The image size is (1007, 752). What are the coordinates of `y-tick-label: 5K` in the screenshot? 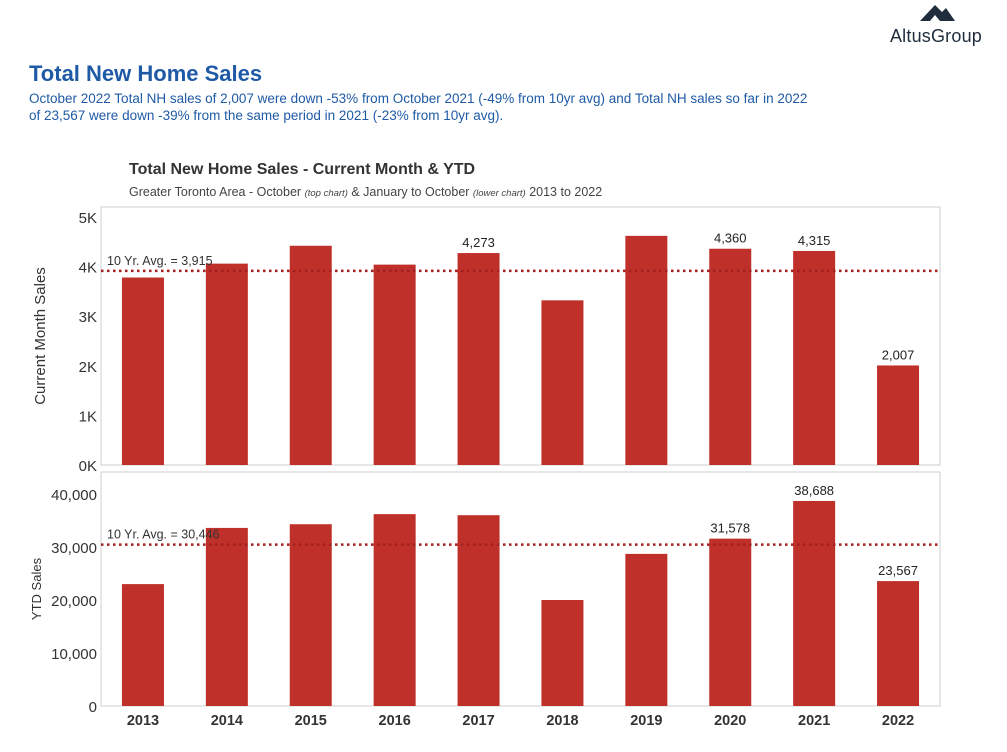 It's located at (88, 218).